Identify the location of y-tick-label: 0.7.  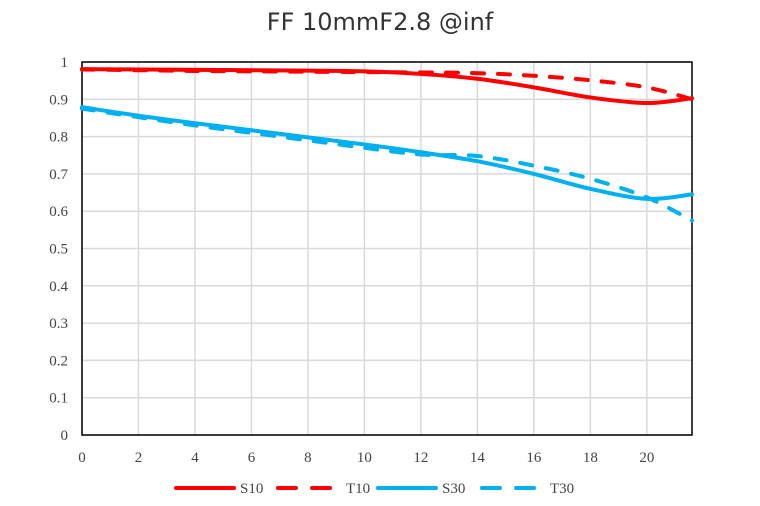
(58, 175).